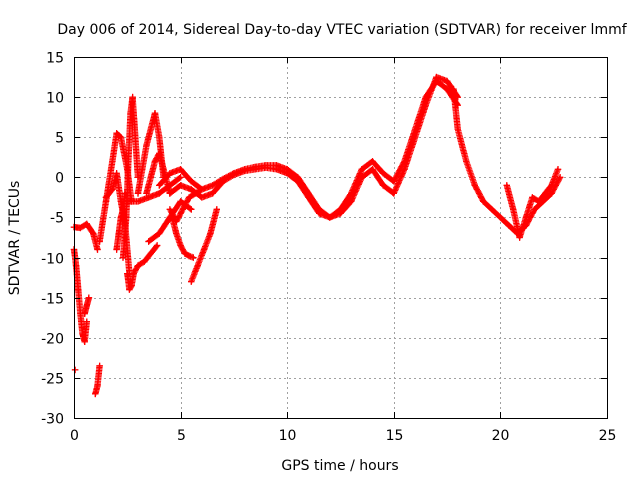 This screenshot has height=480, width=640. What do you see at coordinates (532, 203) in the screenshot?
I see `series-track-u` at bounding box center [532, 203].